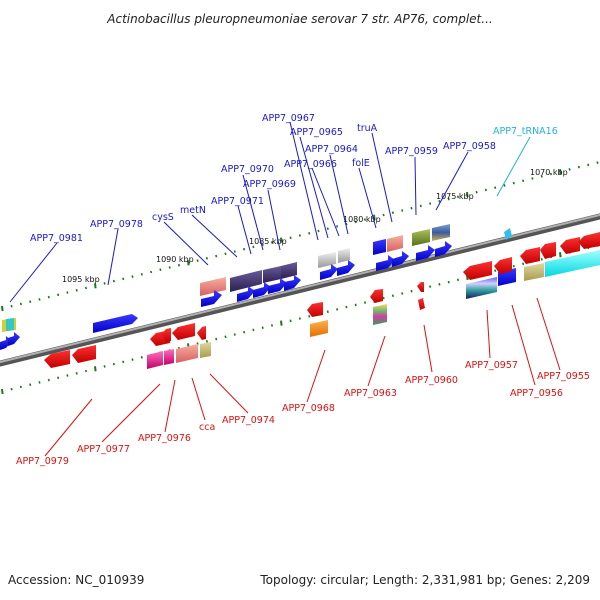 Image resolution: width=600 pixels, height=600 pixels. What do you see at coordinates (268, 241) in the screenshot?
I see `scale-label-1085: 1085 kbp` at bounding box center [268, 241].